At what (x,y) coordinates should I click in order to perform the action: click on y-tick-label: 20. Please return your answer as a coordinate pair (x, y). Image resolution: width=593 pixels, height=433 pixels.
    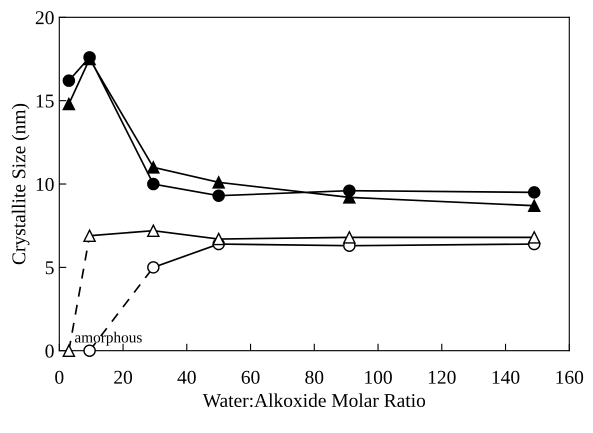
    Looking at the image, I should click on (45, 17).